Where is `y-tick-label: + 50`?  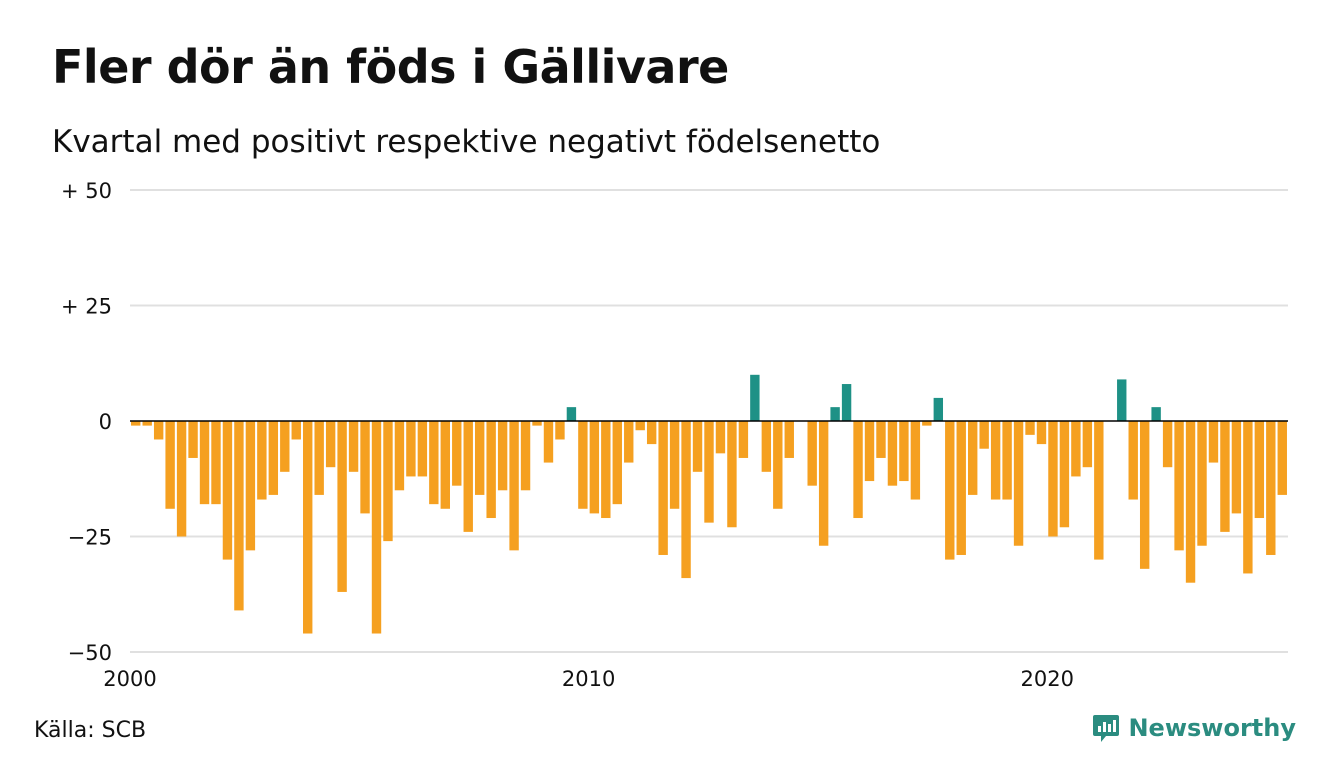 y-tick-label: + 50 is located at coordinates (86, 191).